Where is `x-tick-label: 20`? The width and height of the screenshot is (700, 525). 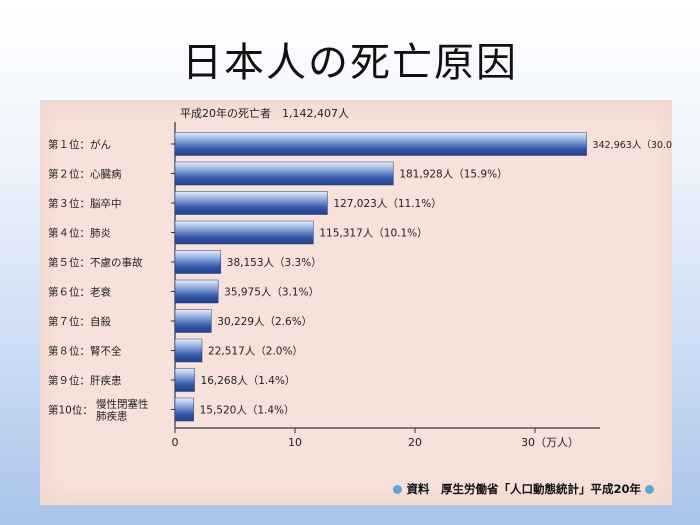 x-tick-label: 20 is located at coordinates (415, 442).